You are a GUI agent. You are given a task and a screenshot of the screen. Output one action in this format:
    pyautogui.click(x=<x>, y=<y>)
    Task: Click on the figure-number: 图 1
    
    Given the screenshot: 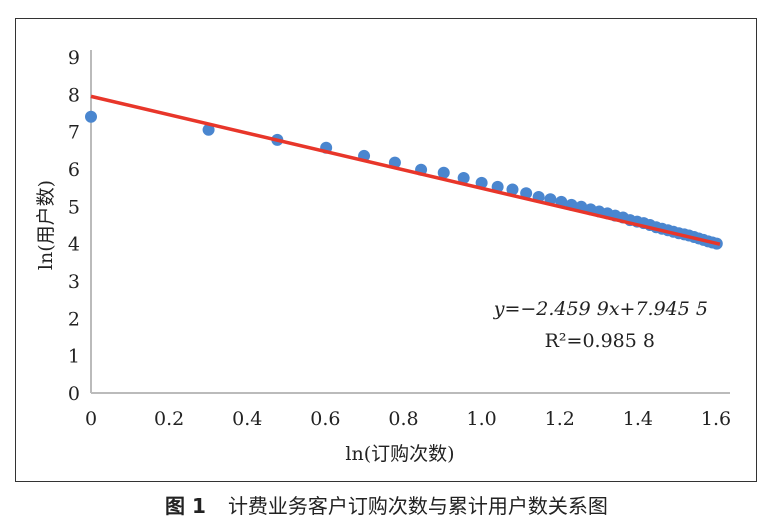 What is the action you would take?
    pyautogui.click(x=185, y=506)
    